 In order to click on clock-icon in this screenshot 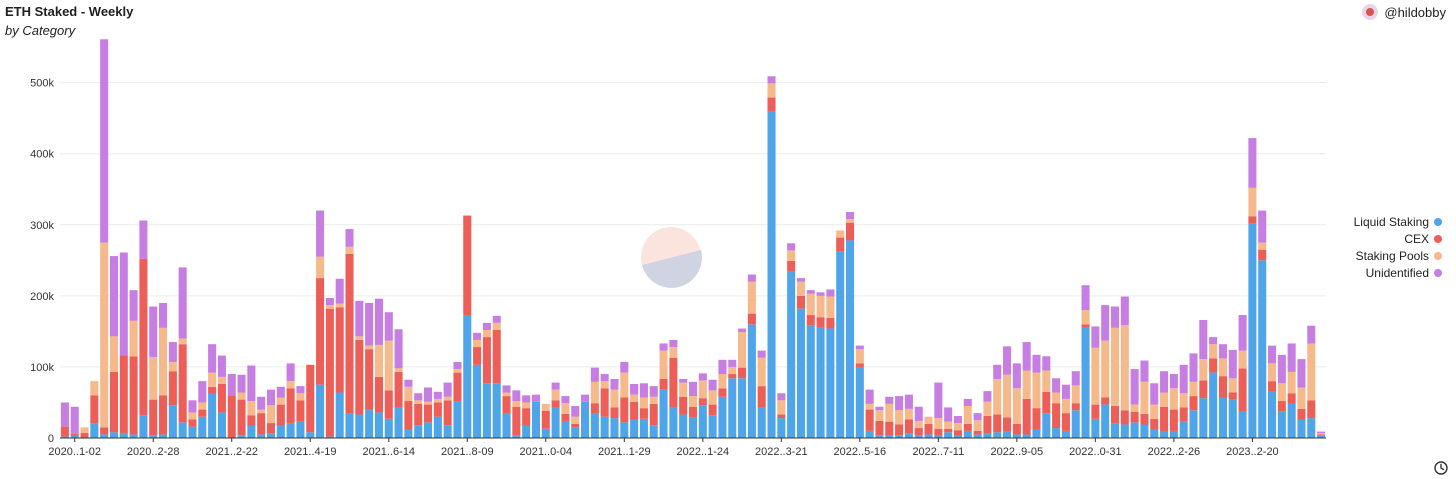, I will do `click(1441, 468)`.